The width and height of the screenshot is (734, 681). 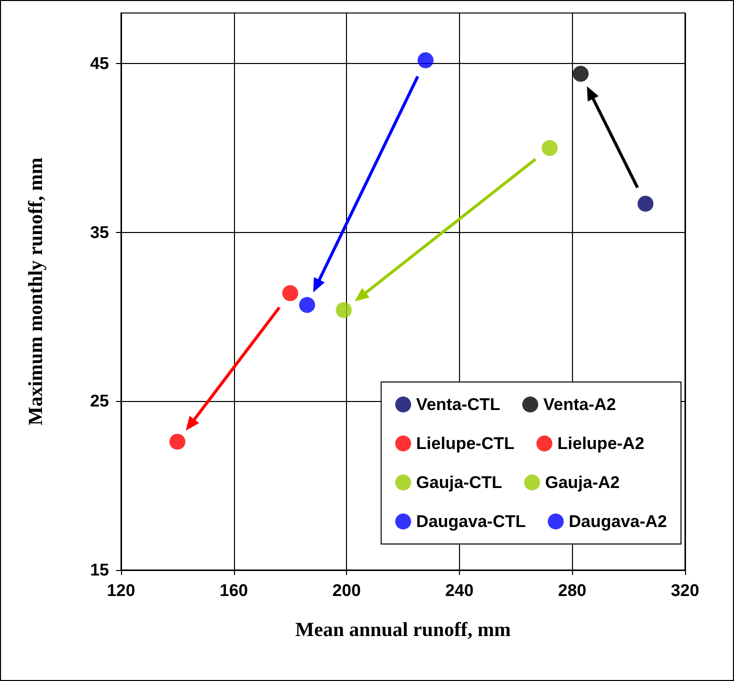 What do you see at coordinates (346, 590) in the screenshot?
I see `x-tick-label: 200` at bounding box center [346, 590].